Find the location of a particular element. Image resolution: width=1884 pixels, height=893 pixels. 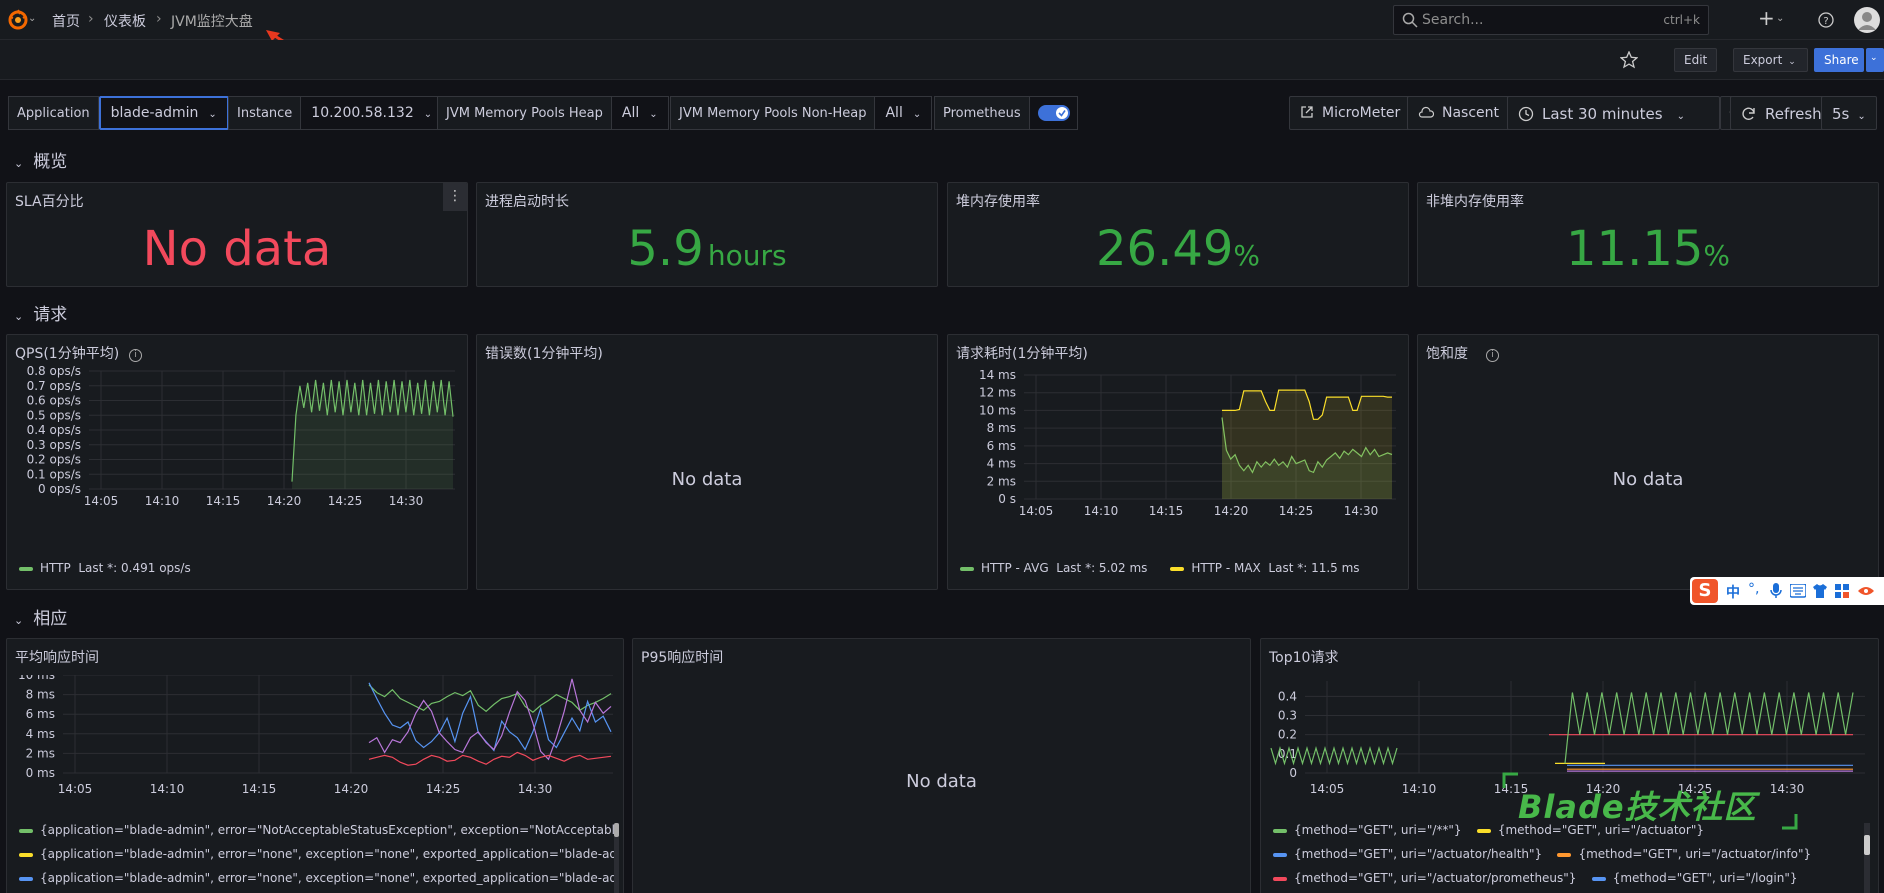

help-icon: ? is located at coordinates (1826, 20).